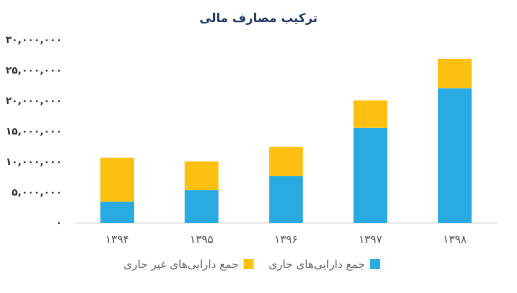 The width and height of the screenshot is (517, 293). Describe the element at coordinates (454, 239) in the screenshot. I see `x-tick-label: ۱۳۹۸` at that location.